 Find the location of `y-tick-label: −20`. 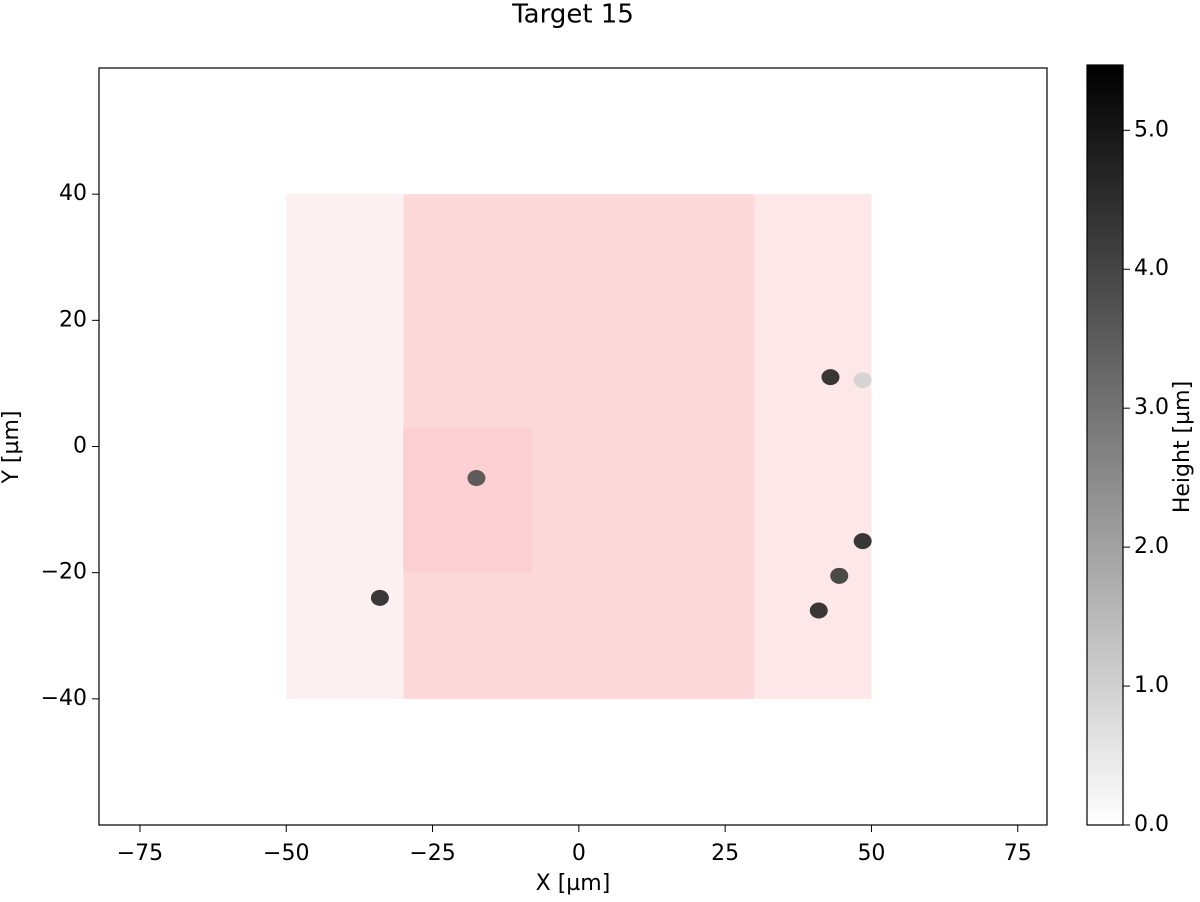

y-tick-label: −20 is located at coordinates (64, 572).